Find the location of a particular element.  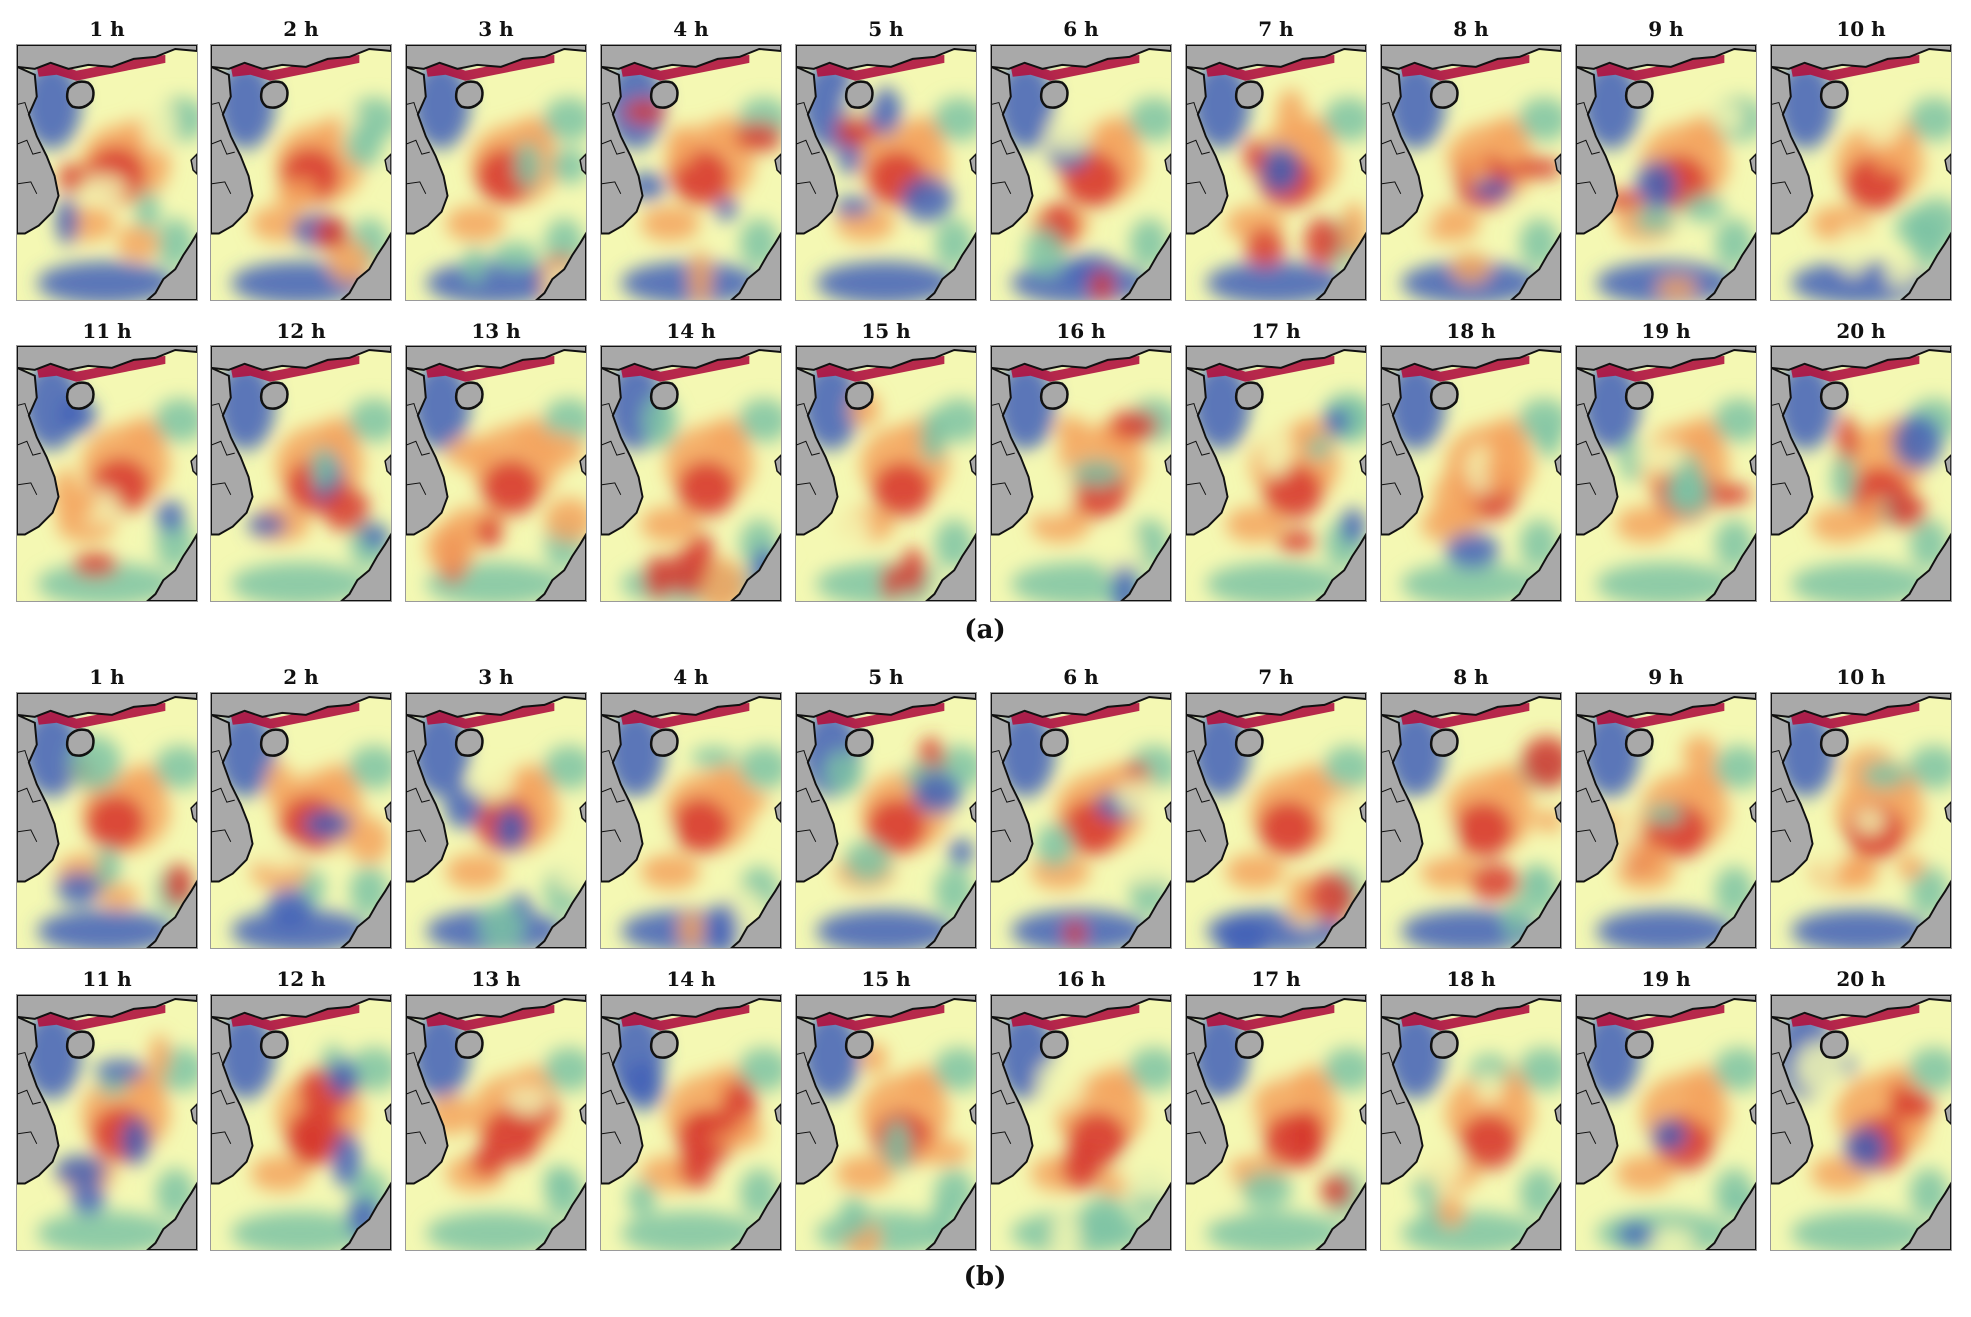

panel-title: 4 h is located at coordinates (691, 29).